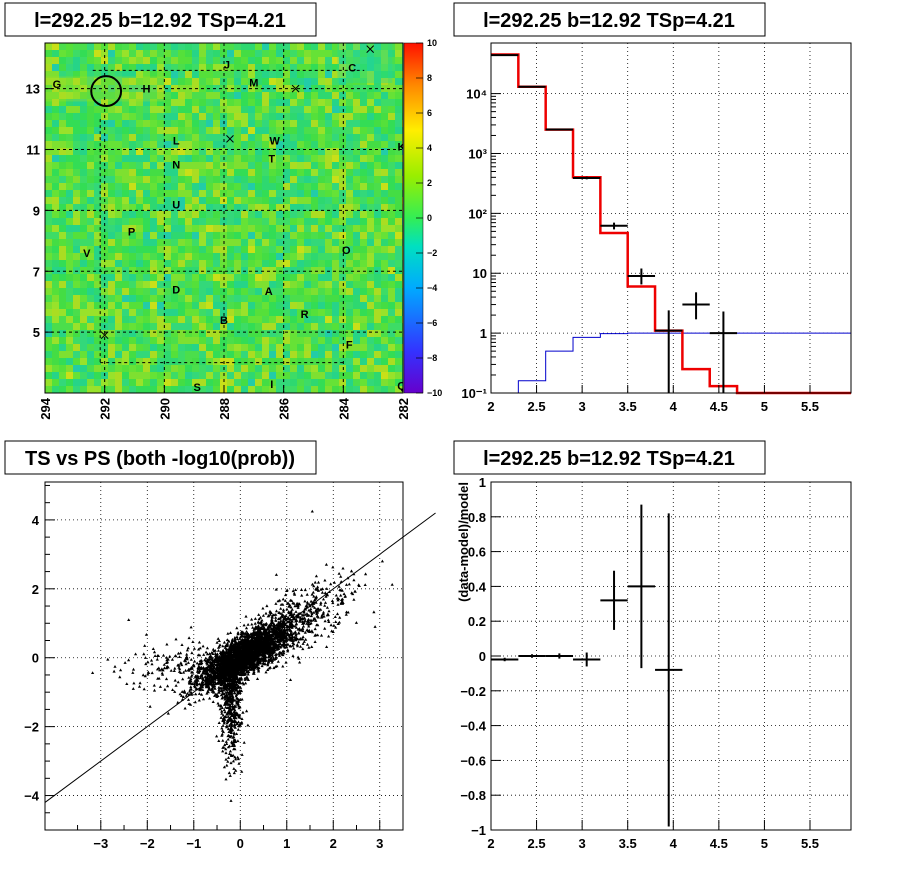  I want to click on source-label-v: V, so click(87, 254).